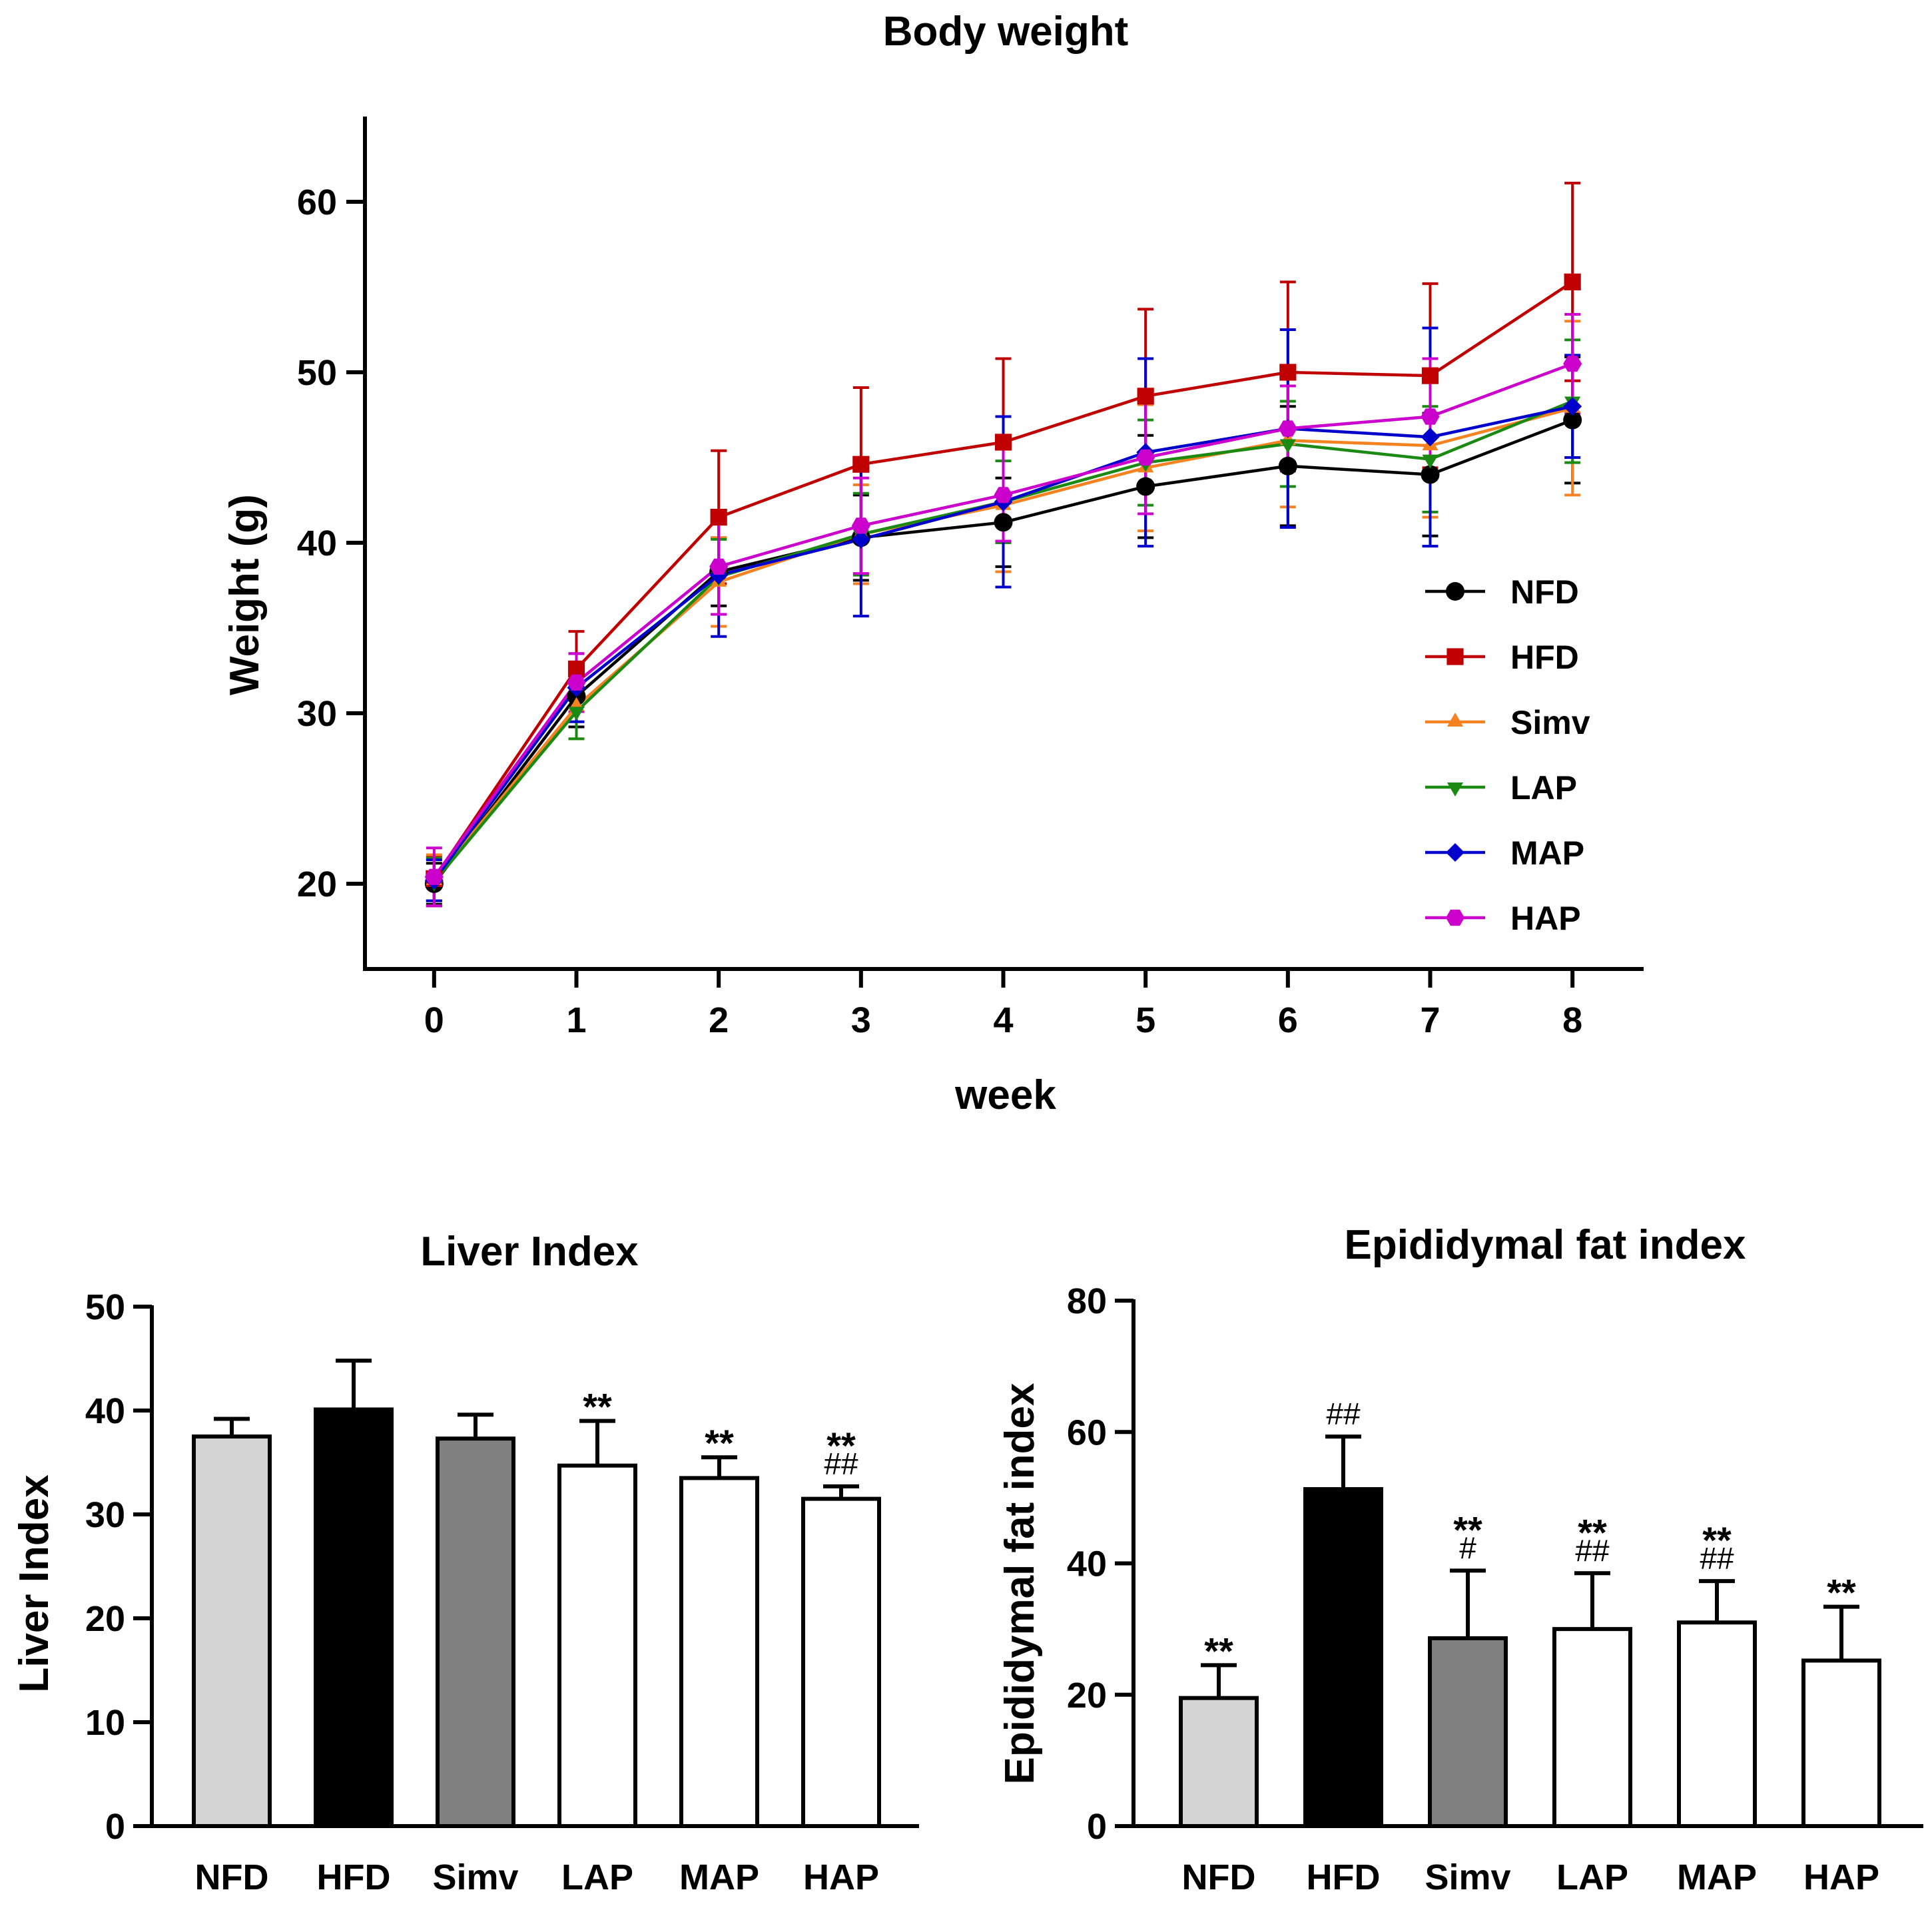  What do you see at coordinates (719, 1652) in the screenshot?
I see `bar-map` at bounding box center [719, 1652].